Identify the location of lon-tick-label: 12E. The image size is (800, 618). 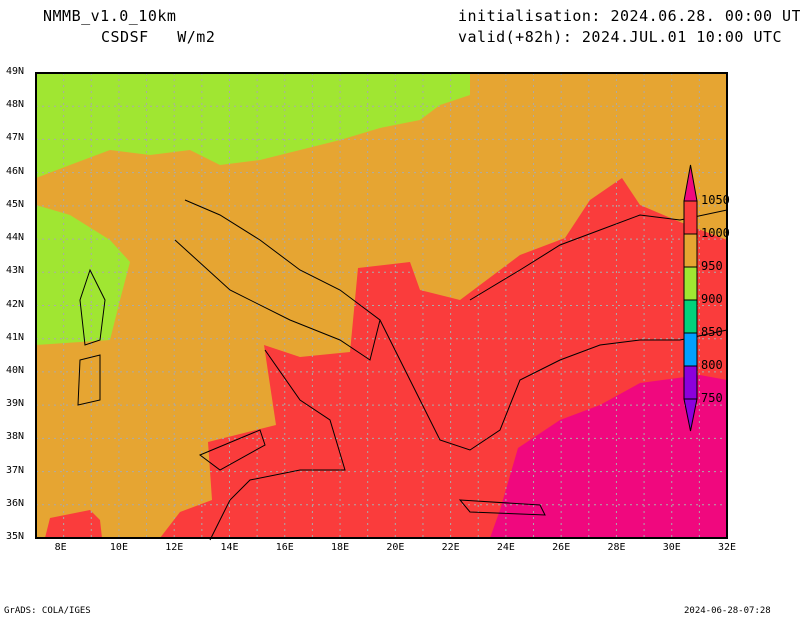
(174, 547).